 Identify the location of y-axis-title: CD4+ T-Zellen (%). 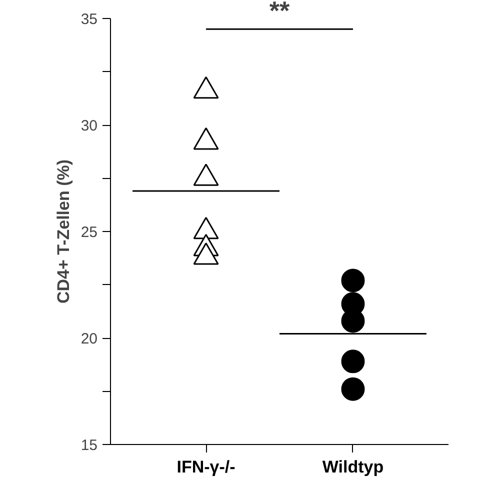
(63, 231).